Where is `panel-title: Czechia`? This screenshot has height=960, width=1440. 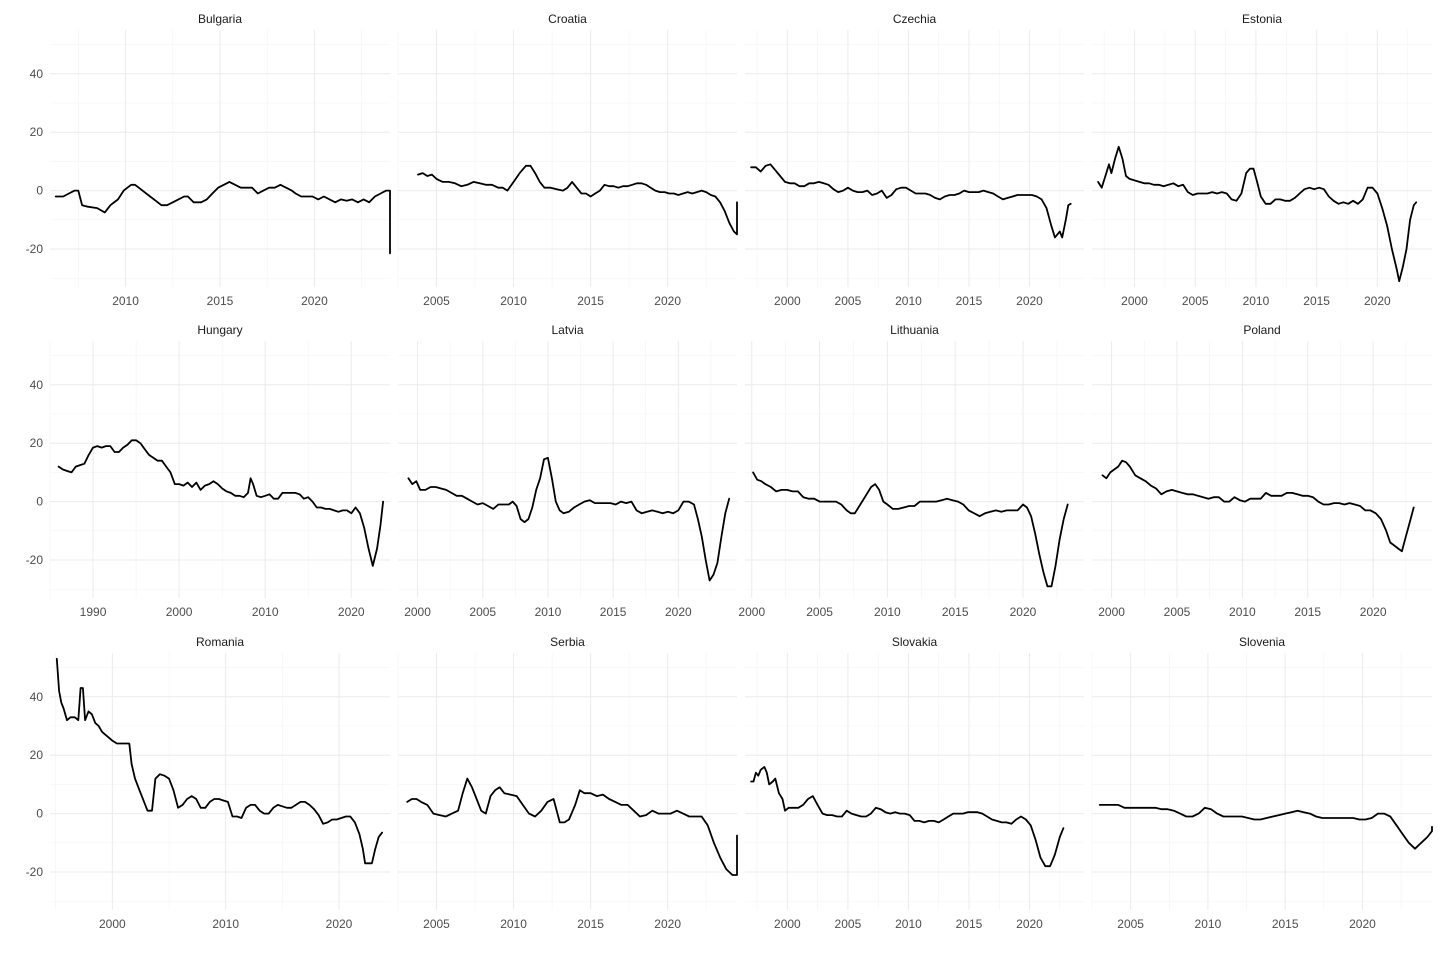
panel-title: Czechia is located at coordinates (915, 19).